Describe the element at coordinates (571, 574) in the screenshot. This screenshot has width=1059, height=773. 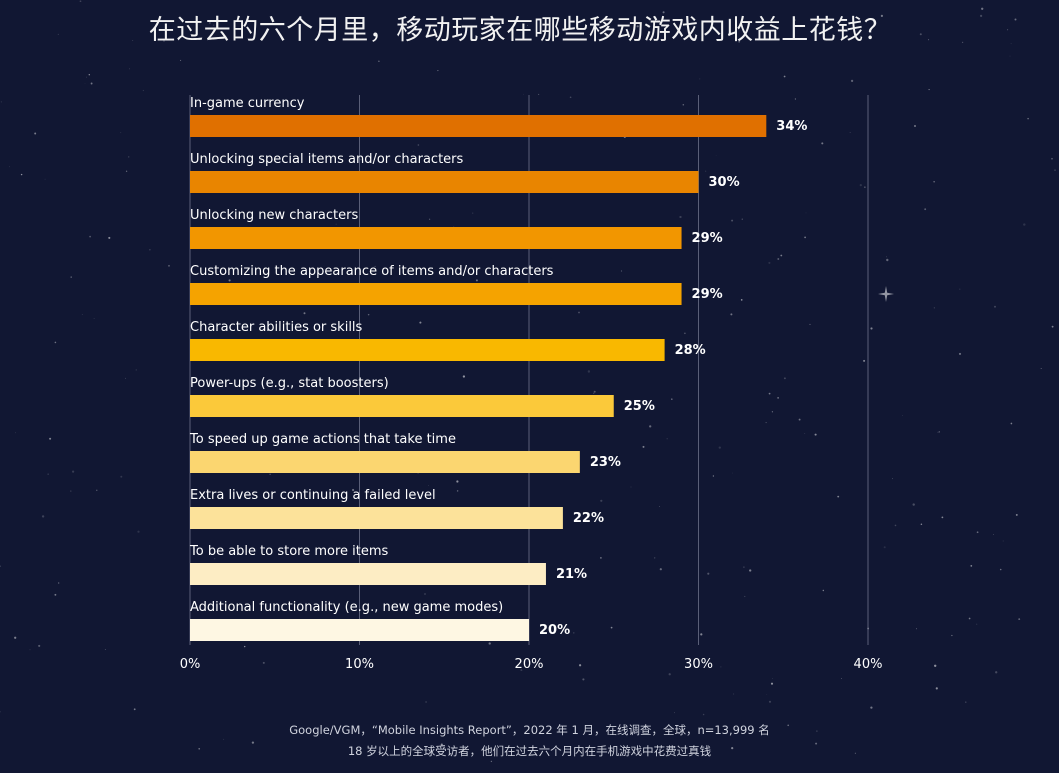
I see `value-label: 21%` at that location.